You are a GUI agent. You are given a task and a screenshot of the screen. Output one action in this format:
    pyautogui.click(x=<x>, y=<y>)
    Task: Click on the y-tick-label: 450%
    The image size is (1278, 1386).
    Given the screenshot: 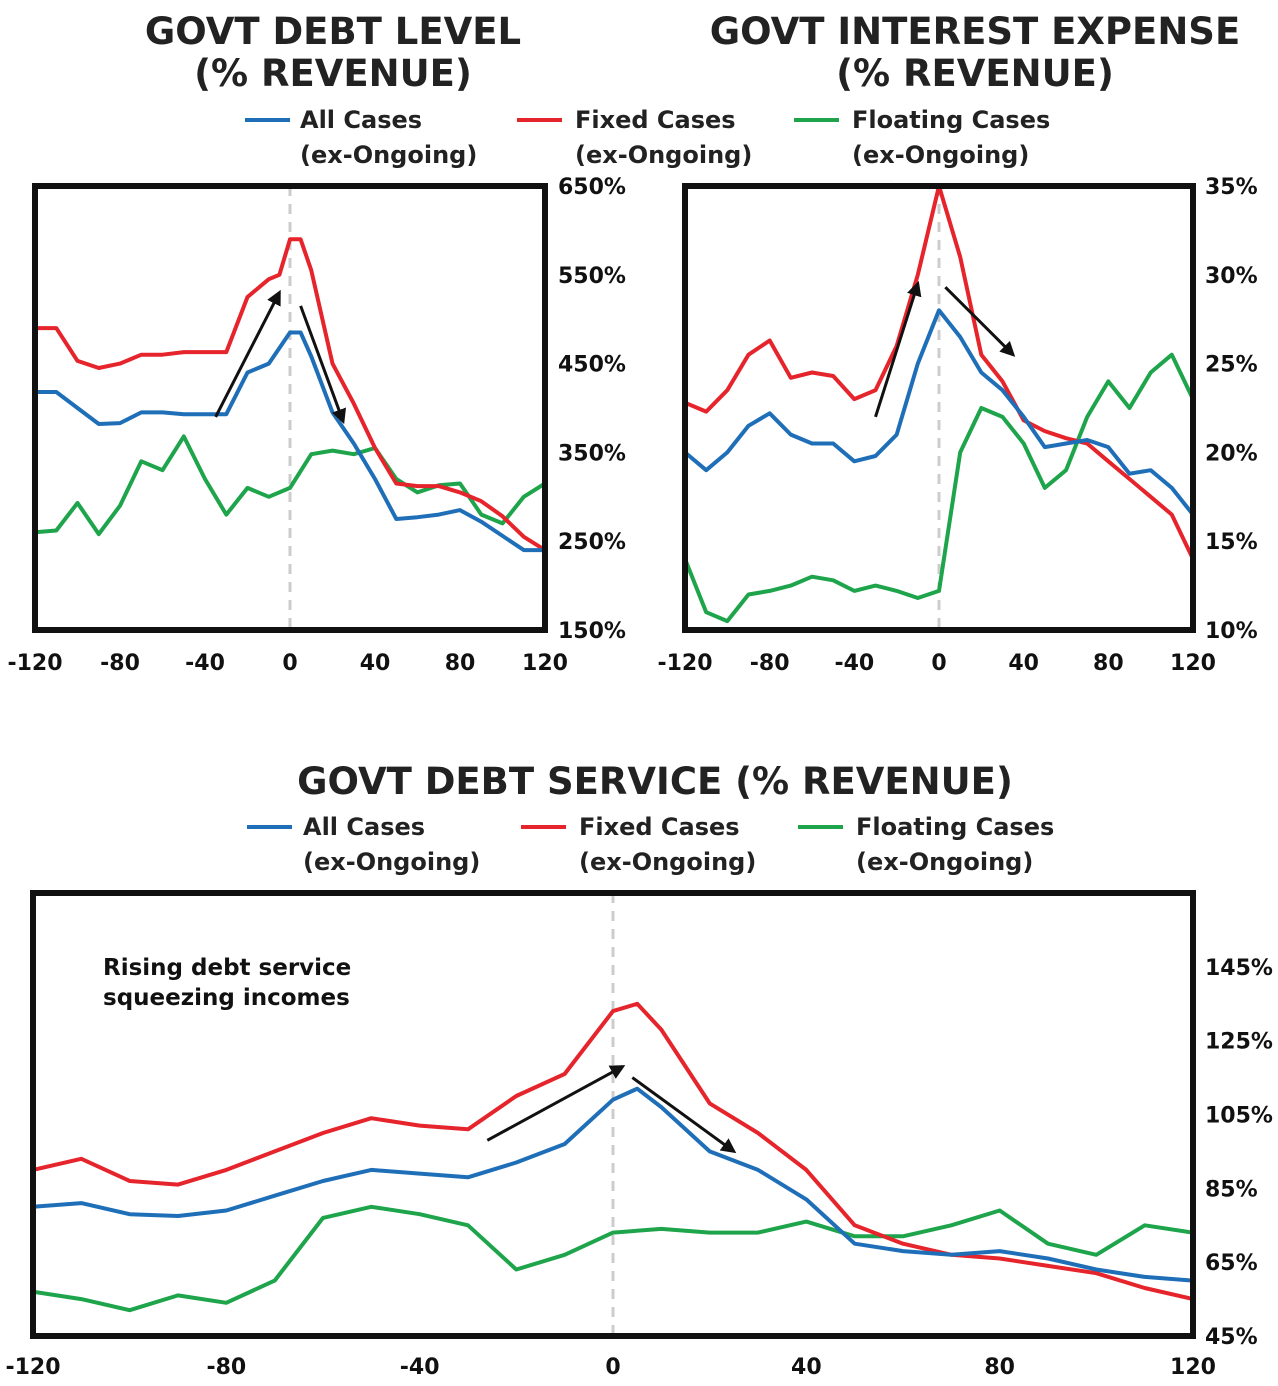 What is the action you would take?
    pyautogui.click(x=592, y=365)
    